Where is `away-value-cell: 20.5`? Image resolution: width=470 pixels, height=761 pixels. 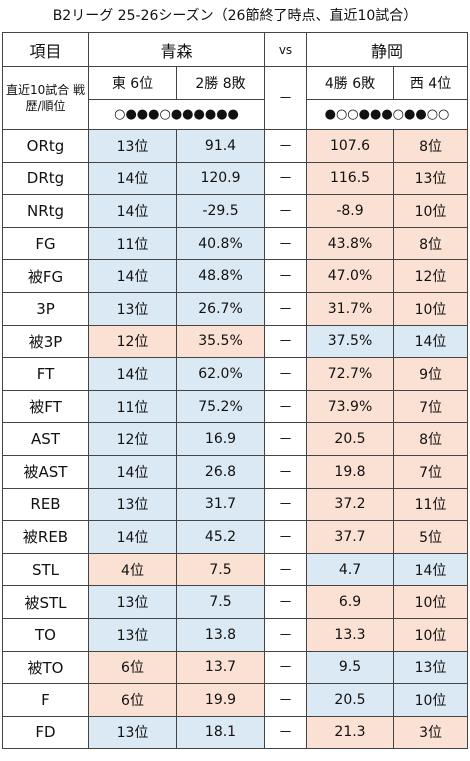
away-value-cell: 20.5 is located at coordinates (350, 700).